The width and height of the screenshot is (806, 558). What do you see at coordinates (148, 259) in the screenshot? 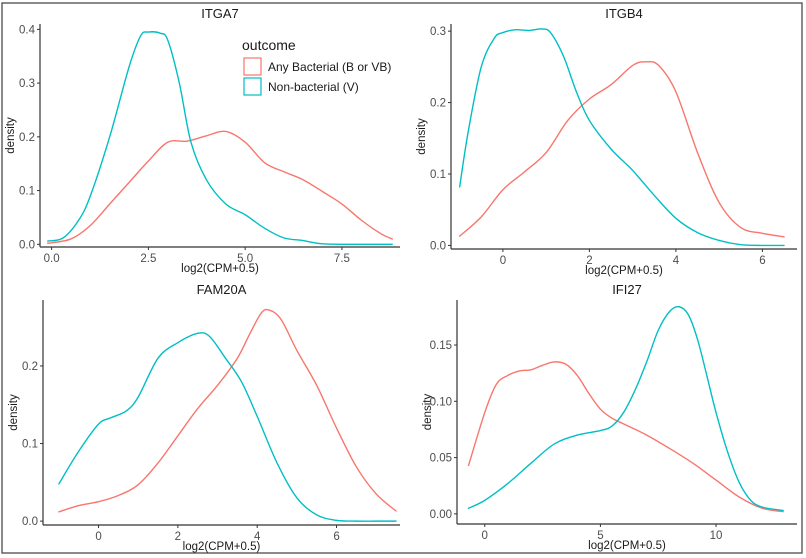
I see `x-tick-label: 2.5` at bounding box center [148, 259].